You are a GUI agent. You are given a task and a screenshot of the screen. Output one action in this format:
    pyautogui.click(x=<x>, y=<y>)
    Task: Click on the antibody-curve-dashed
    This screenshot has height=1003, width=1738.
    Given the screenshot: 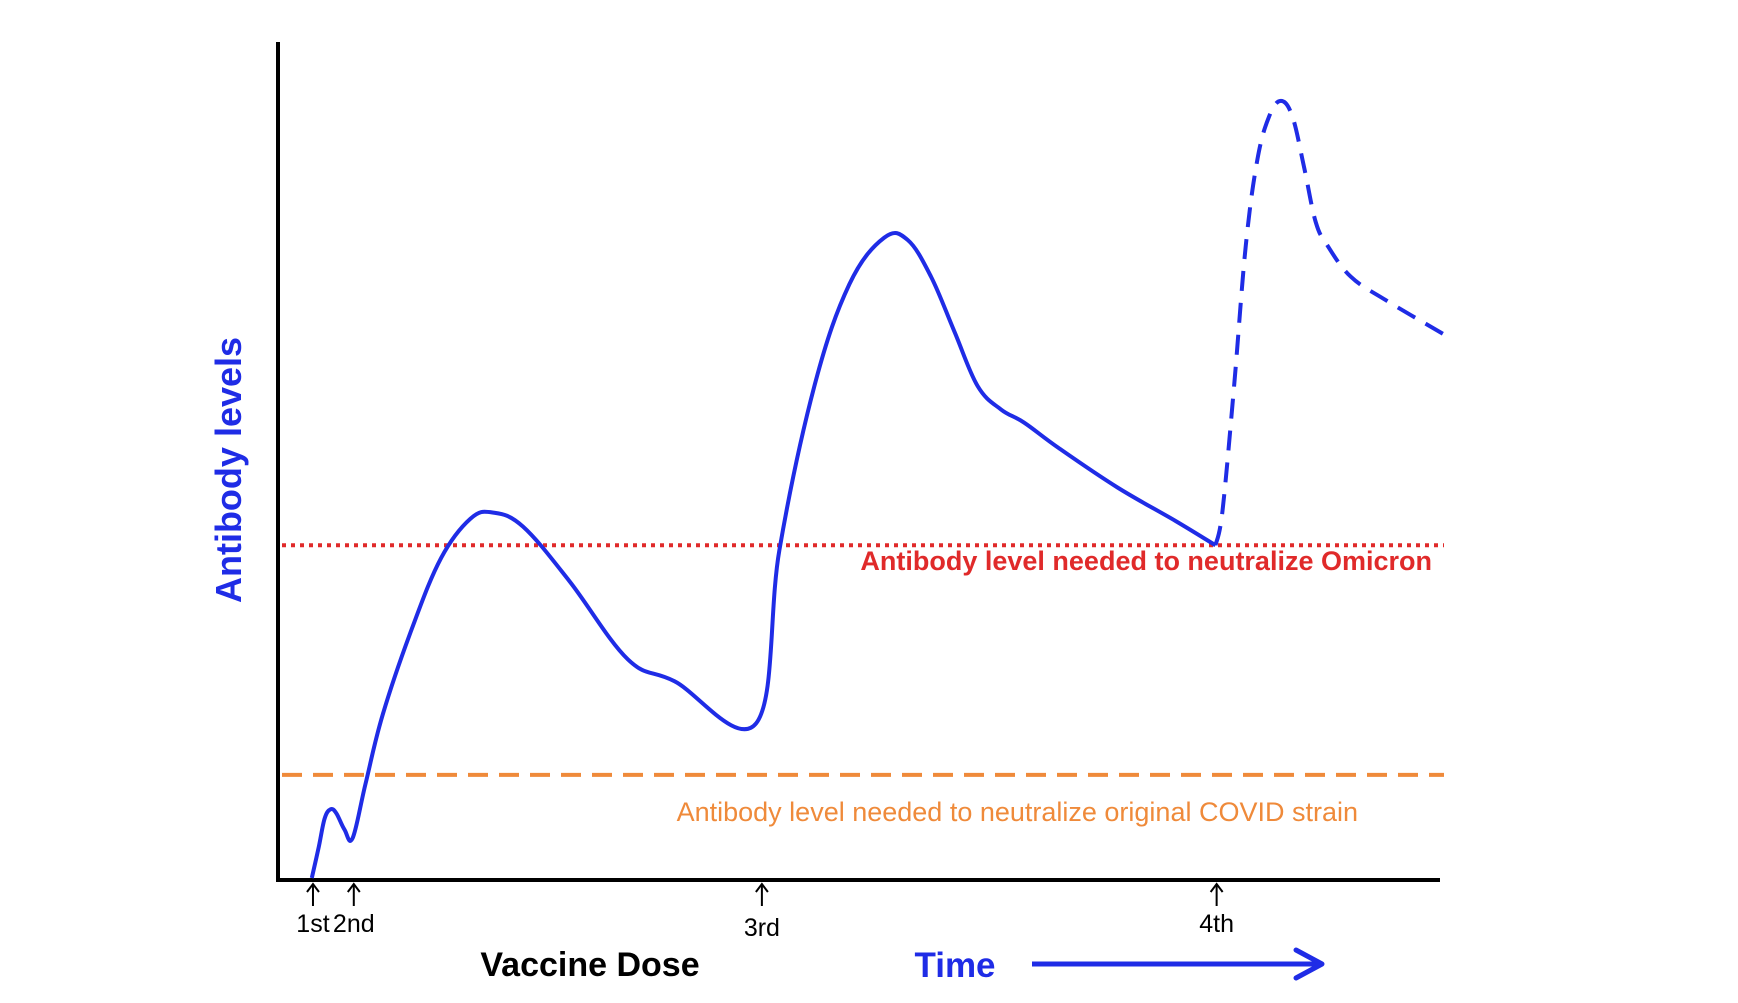 What is the action you would take?
    pyautogui.click(x=1329, y=322)
    